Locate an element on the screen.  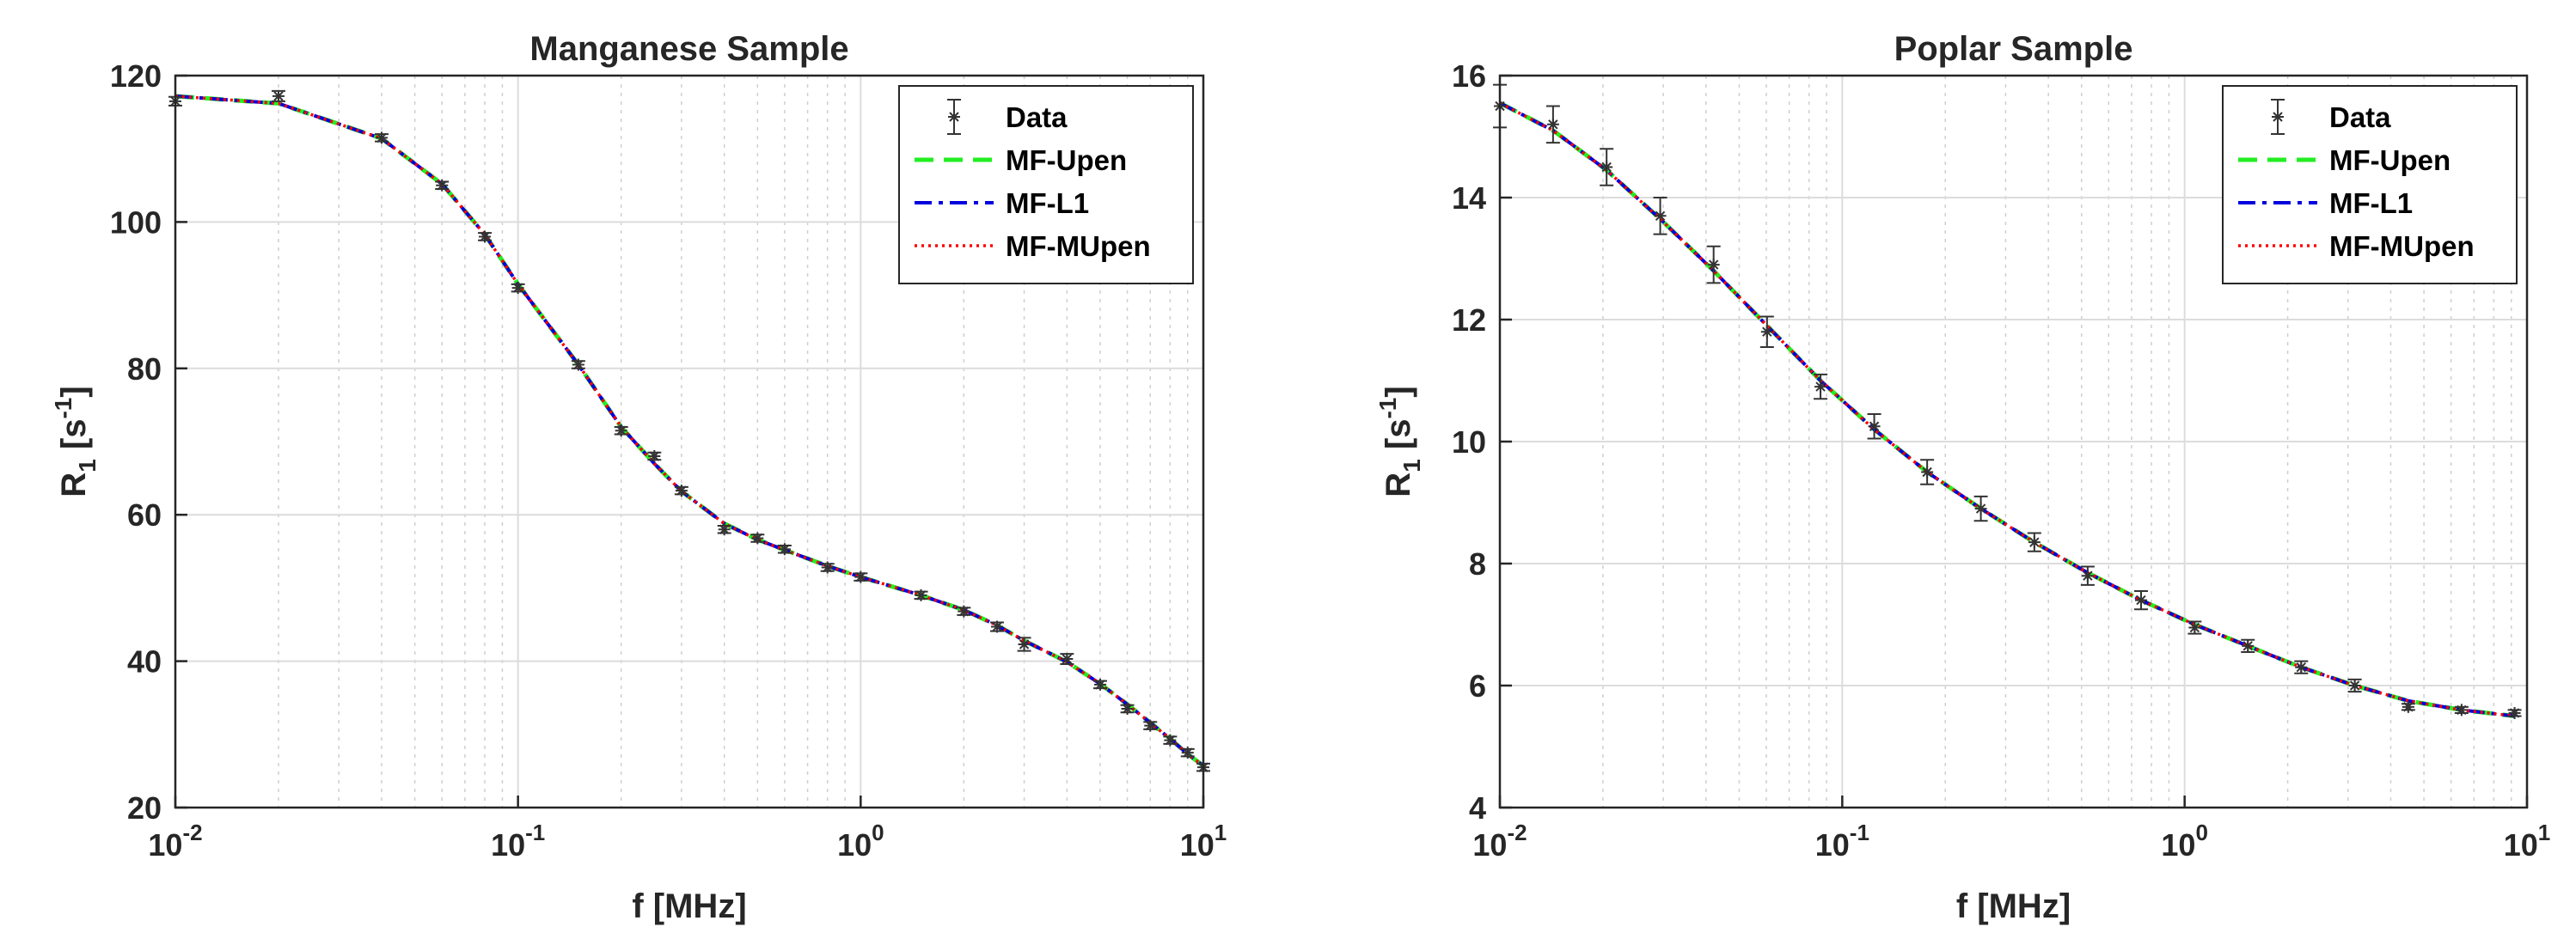
y-tick-label: 20 is located at coordinates (144, 808).